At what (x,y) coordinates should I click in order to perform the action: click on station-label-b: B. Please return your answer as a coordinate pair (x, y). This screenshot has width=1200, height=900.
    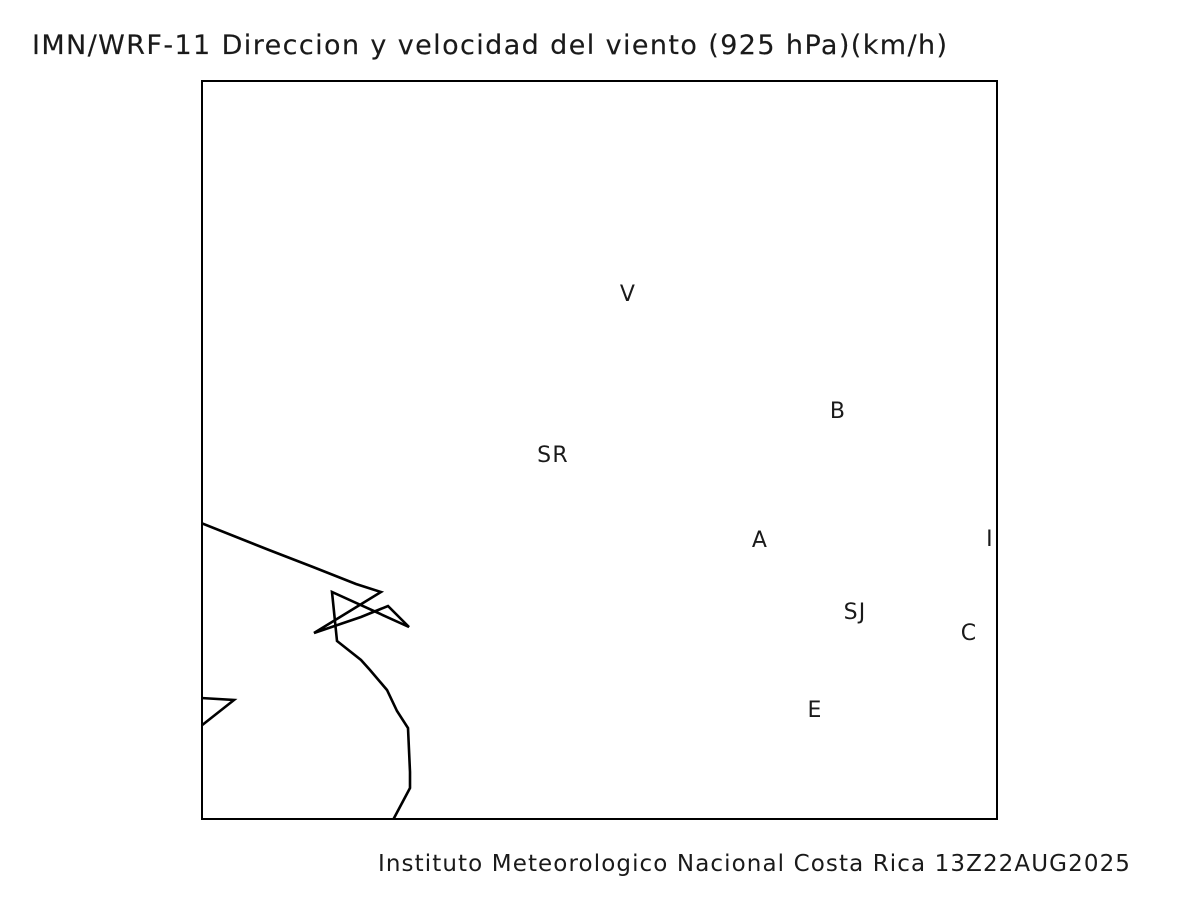
    Looking at the image, I should click on (838, 411).